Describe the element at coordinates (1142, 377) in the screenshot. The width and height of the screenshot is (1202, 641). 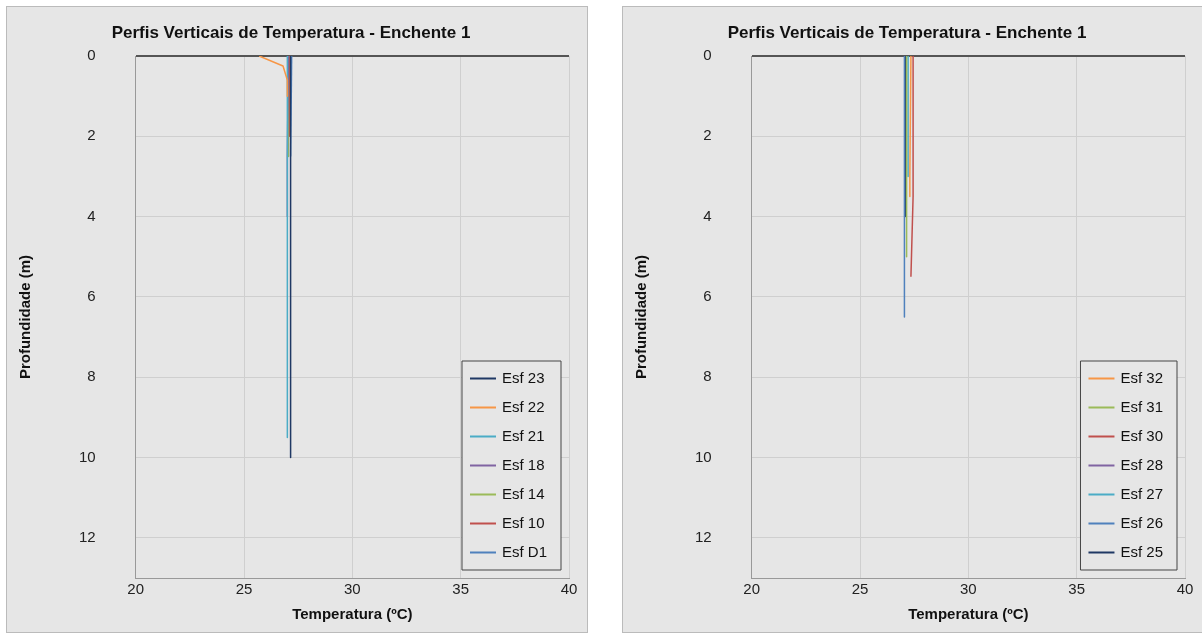
I see `legend-label: Esf 32` at that location.